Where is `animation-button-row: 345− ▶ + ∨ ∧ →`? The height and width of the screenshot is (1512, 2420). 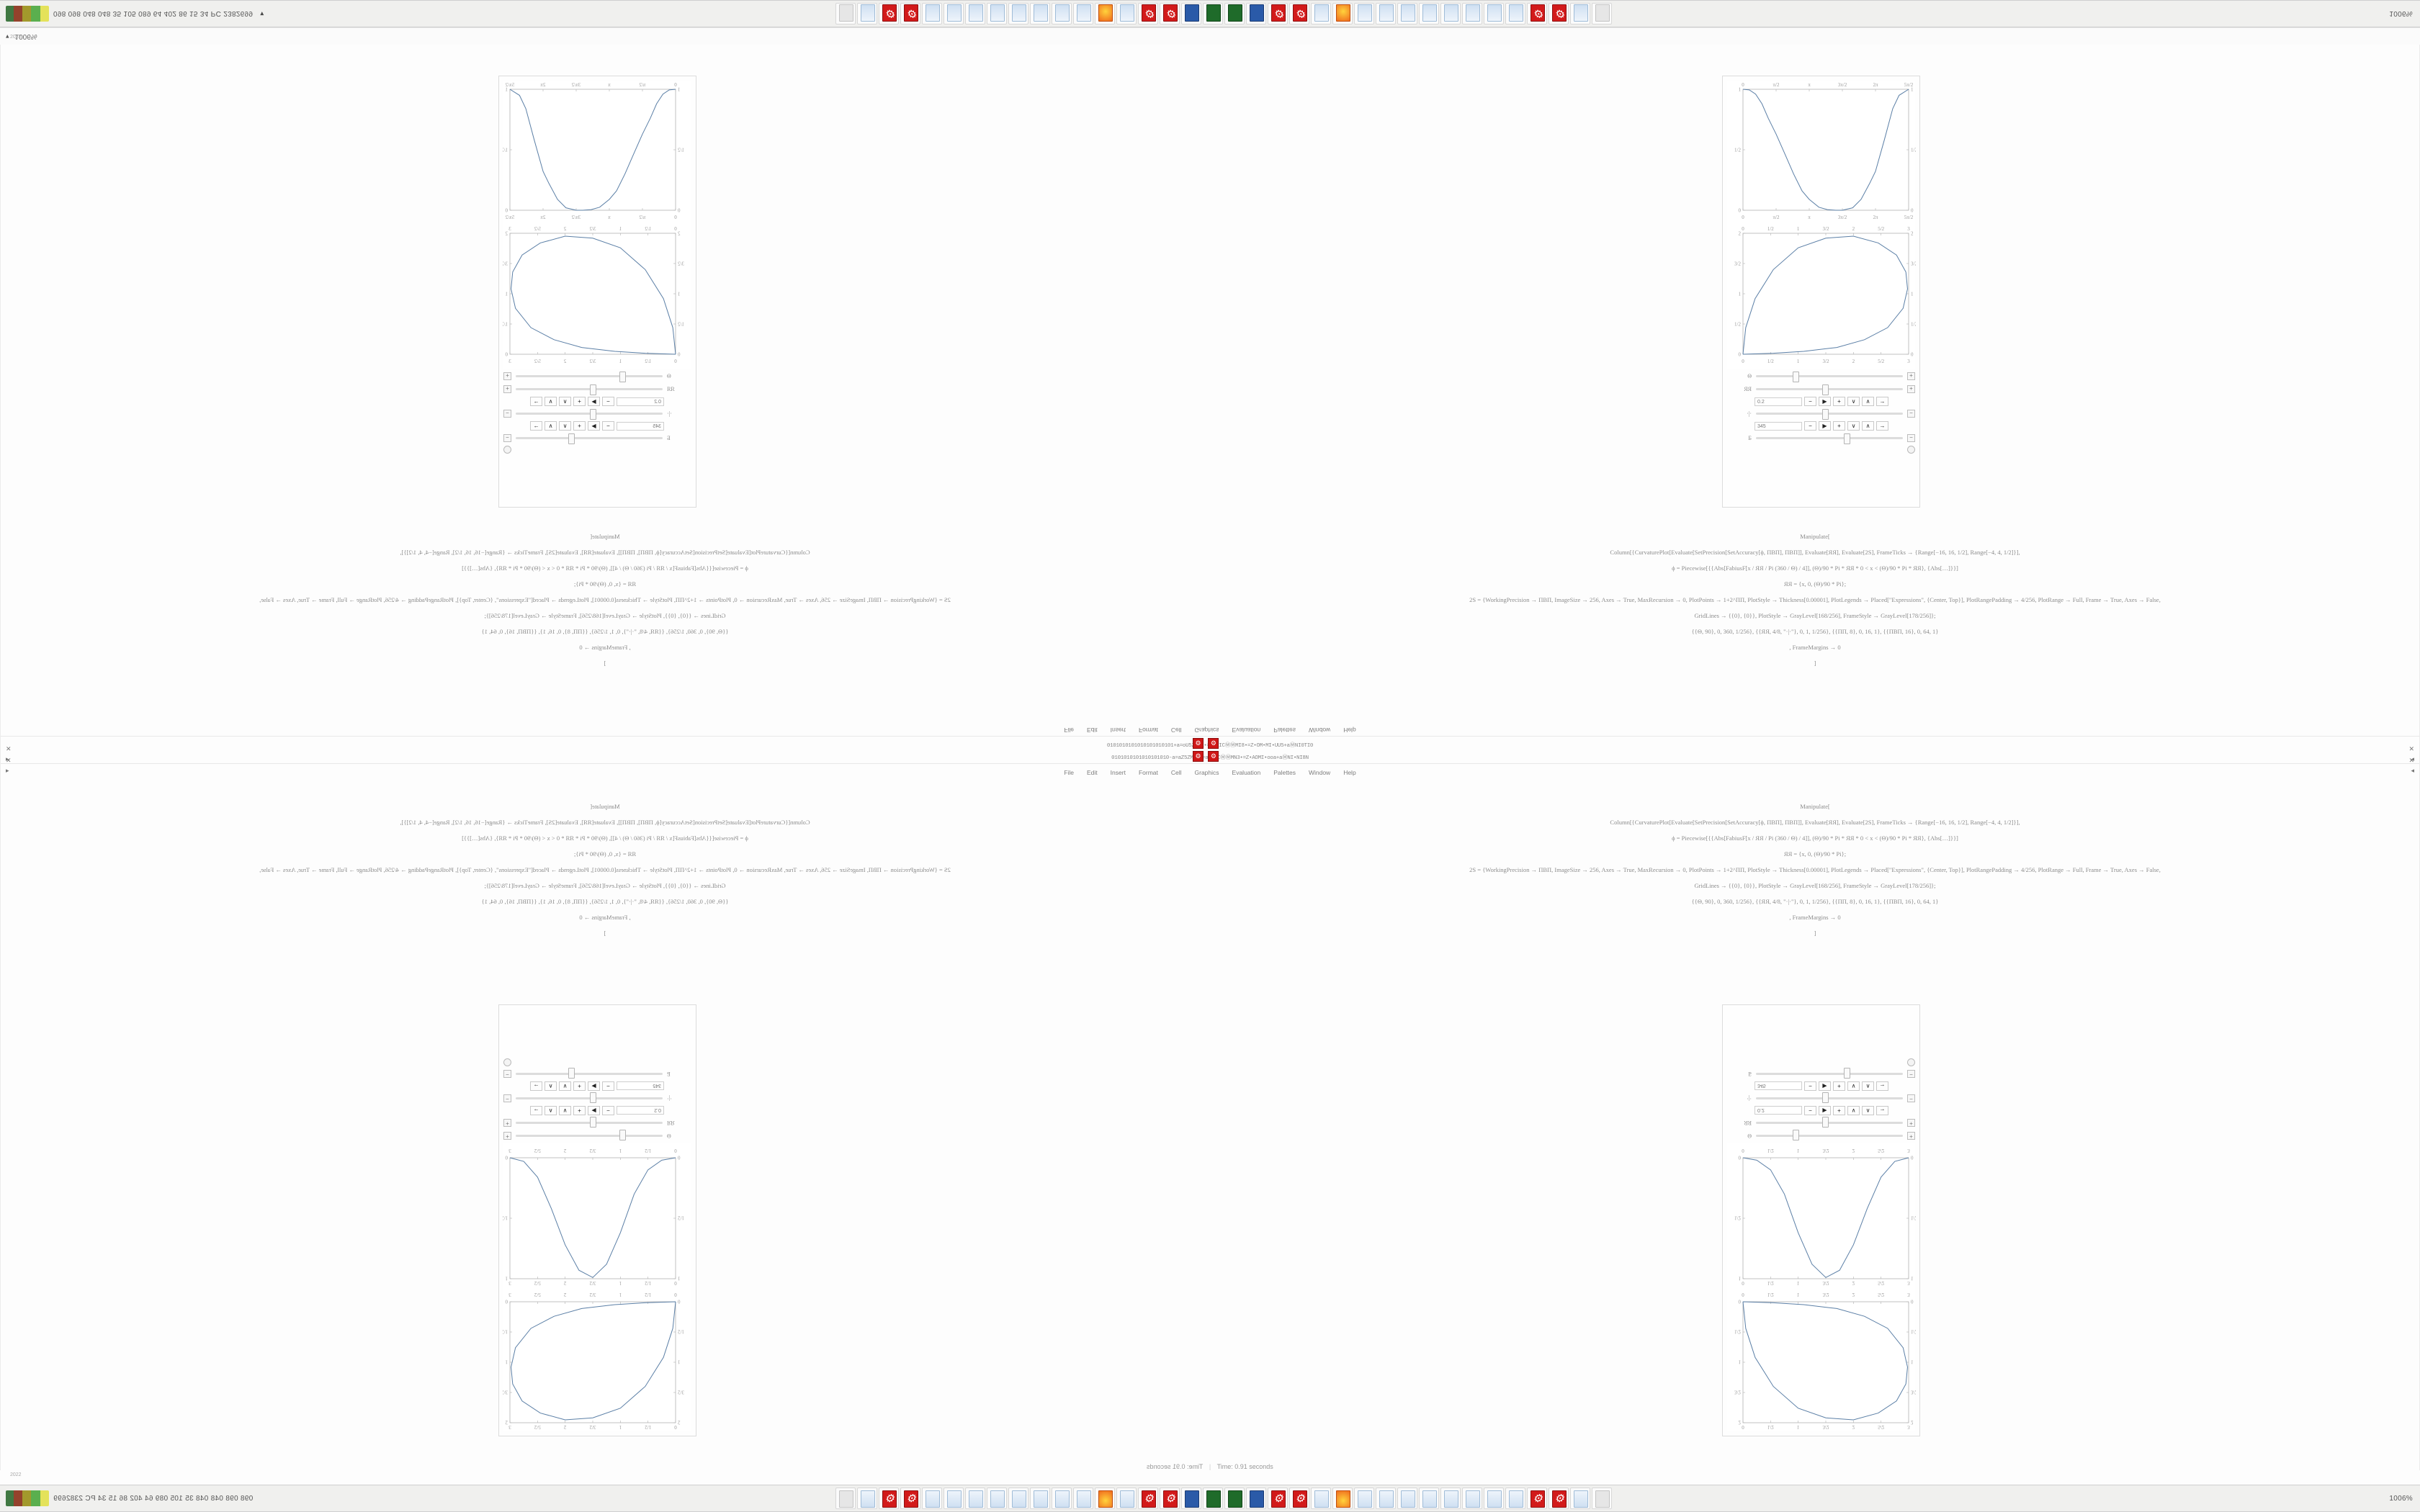
animation-button-row: 345− ▶ + ∨ ∧ → is located at coordinates (1834, 426).